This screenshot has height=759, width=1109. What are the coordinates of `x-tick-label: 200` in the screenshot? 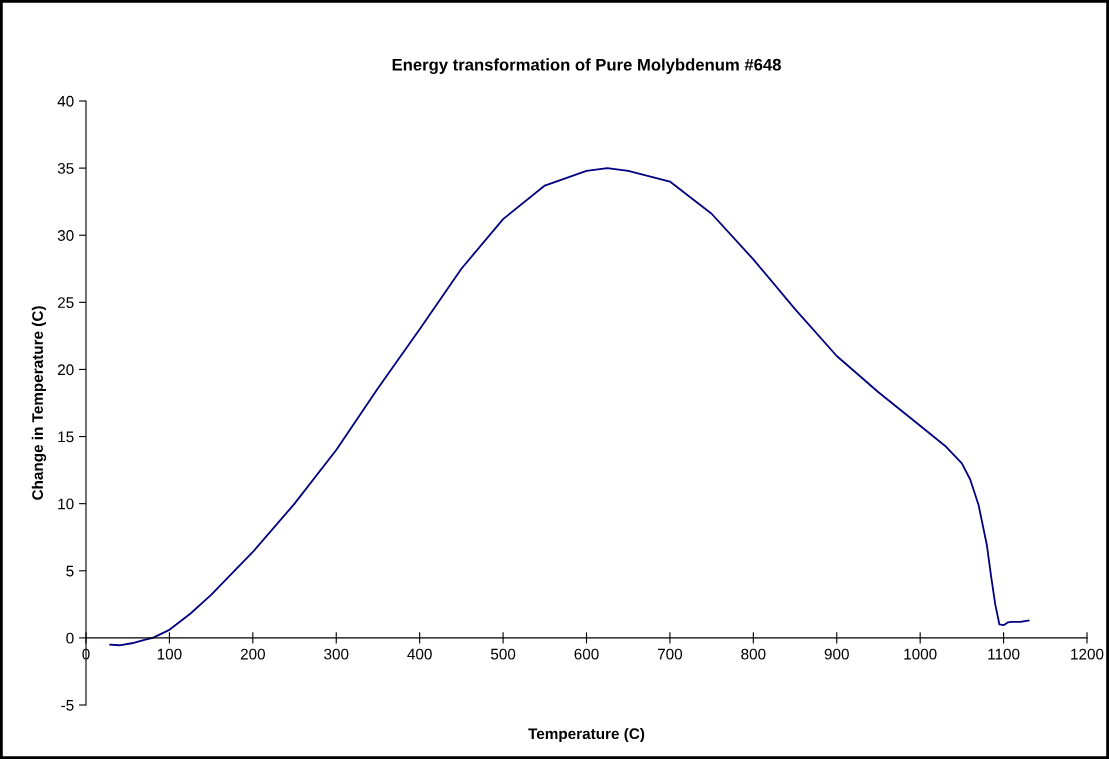 It's located at (252, 654).